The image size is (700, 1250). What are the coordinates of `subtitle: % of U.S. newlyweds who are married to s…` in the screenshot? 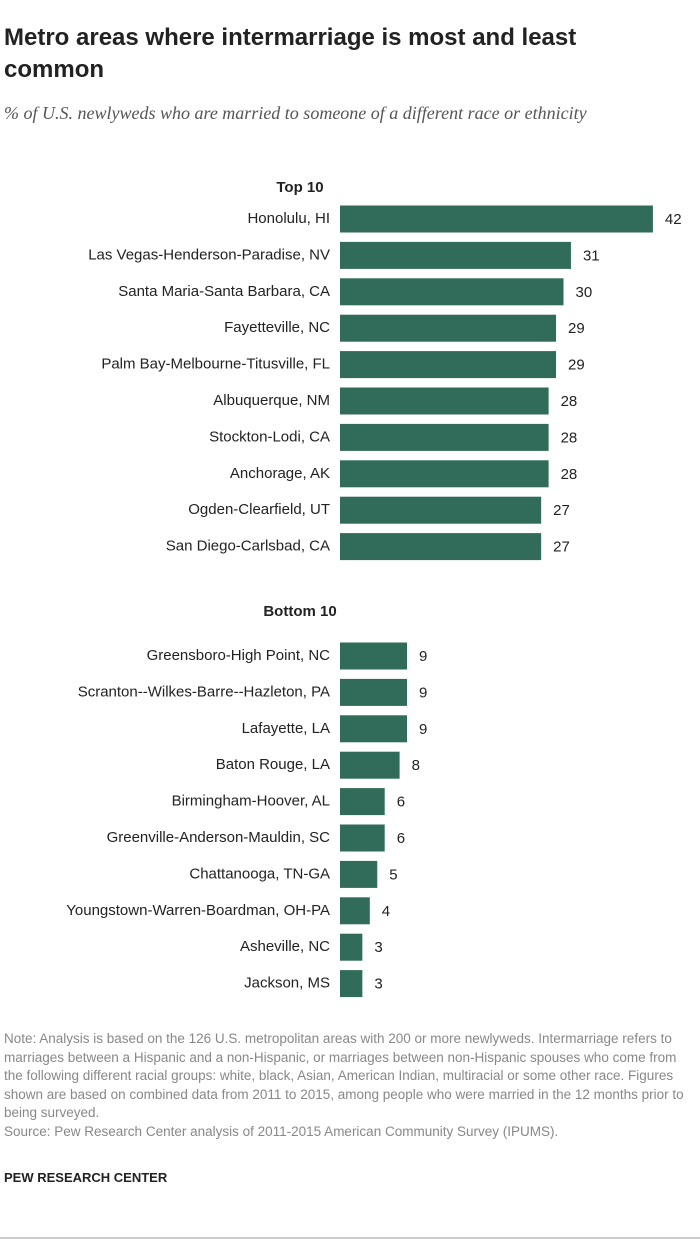 It's located at (295, 113).